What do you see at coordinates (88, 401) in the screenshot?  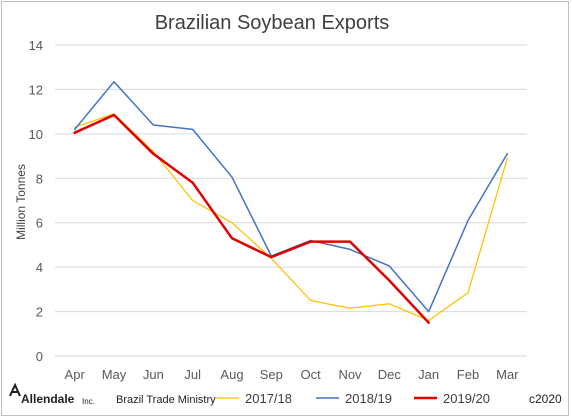 I see `logo-suffix: Inc.` at bounding box center [88, 401].